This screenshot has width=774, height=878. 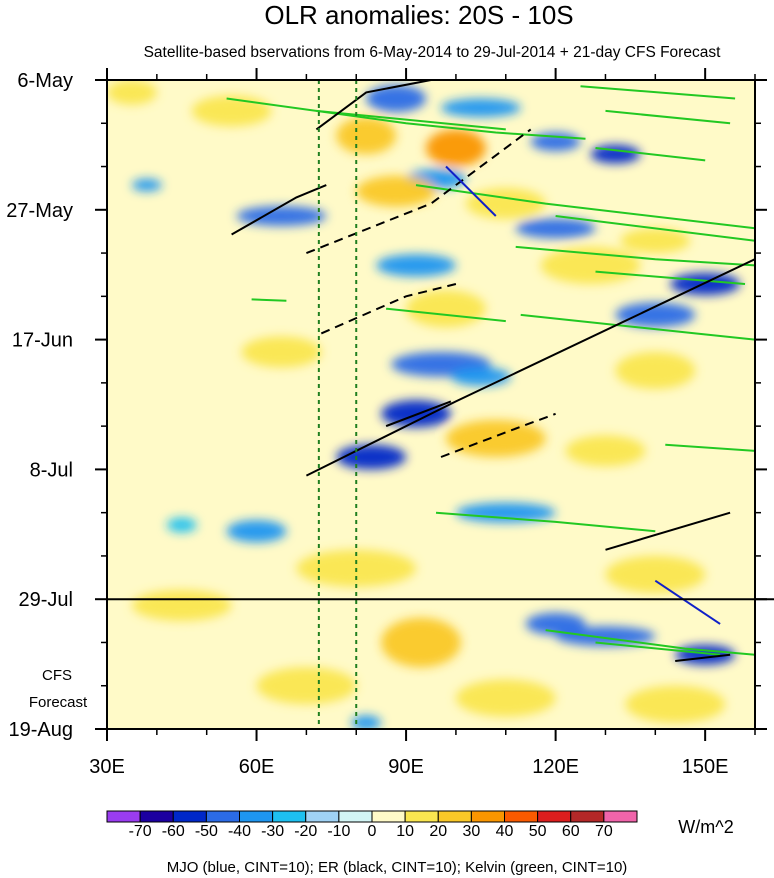 What do you see at coordinates (51, 470) in the screenshot?
I see `y-tick-label: 8-Jul` at bounding box center [51, 470].